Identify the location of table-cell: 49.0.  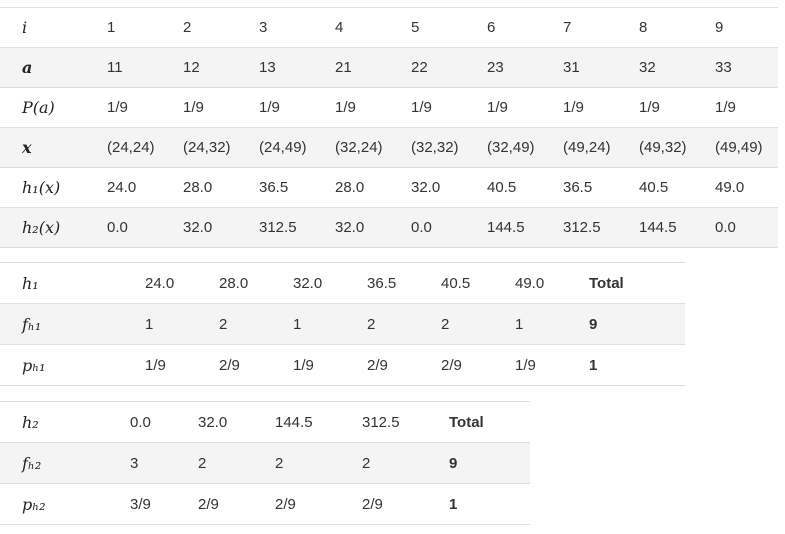
(530, 283).